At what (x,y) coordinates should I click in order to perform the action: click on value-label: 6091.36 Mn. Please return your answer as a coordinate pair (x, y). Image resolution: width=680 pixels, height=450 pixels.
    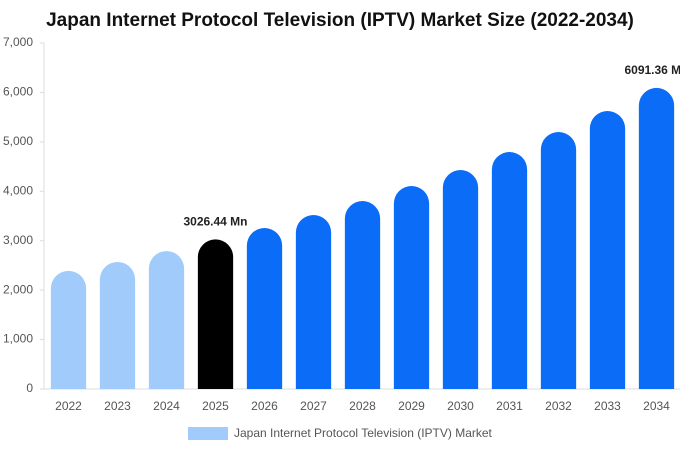
    Looking at the image, I should click on (652, 70).